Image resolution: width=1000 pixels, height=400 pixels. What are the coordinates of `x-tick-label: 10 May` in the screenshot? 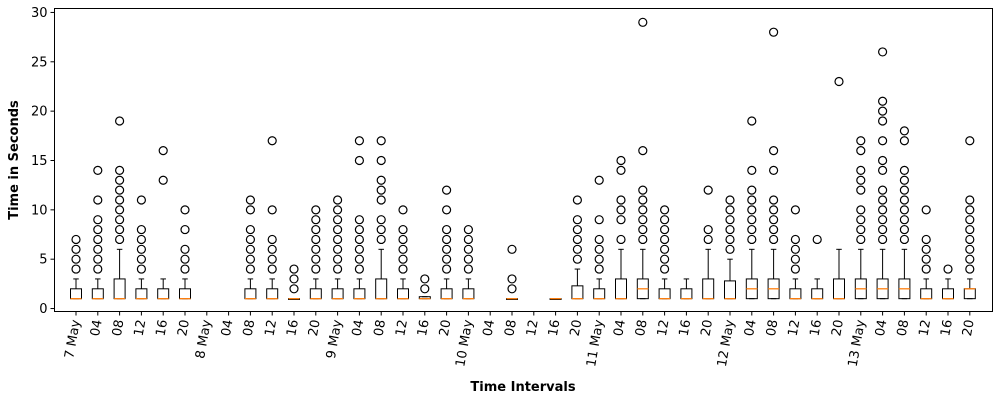 It's located at (464, 343).